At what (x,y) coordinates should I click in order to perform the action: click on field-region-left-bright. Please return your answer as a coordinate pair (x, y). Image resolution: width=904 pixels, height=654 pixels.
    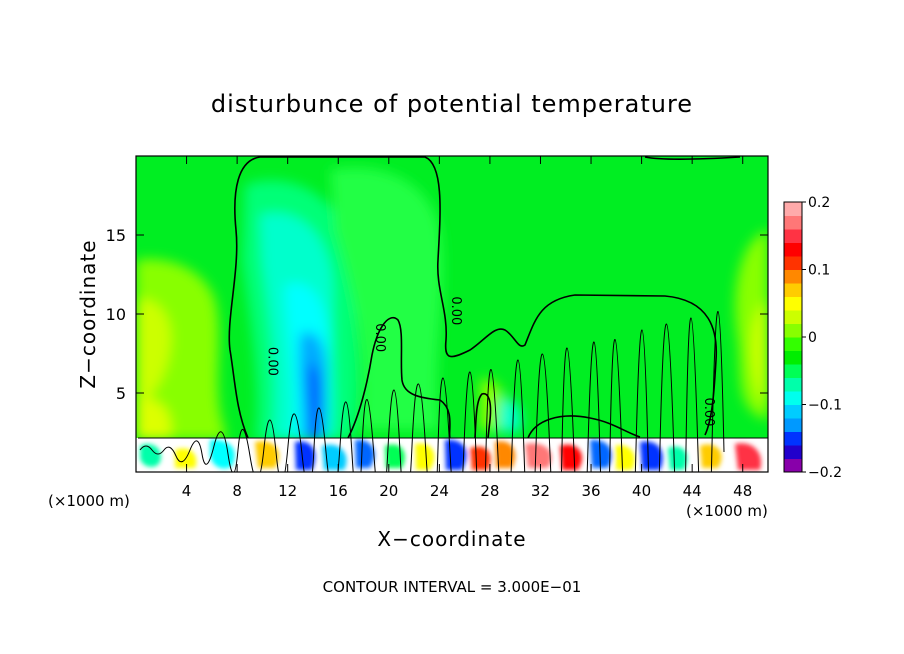
    Looking at the image, I should click on (153, 354).